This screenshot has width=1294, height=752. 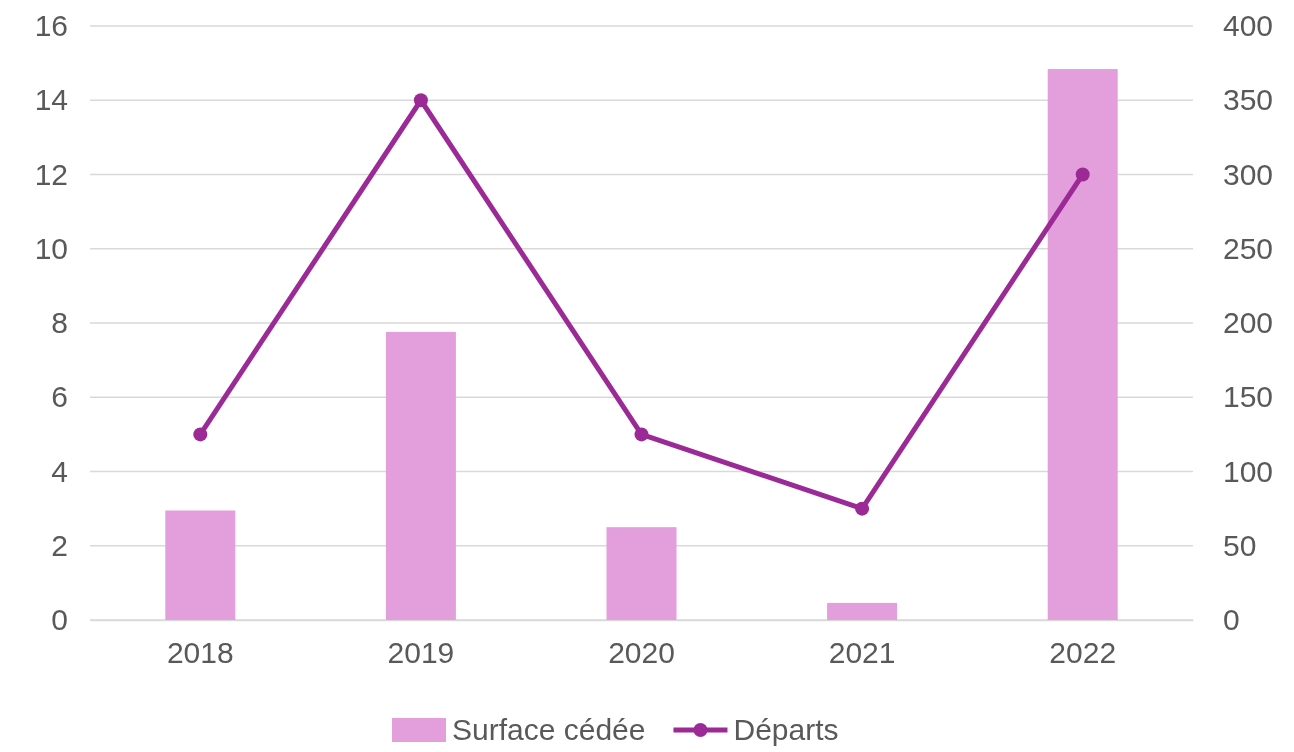 What do you see at coordinates (51, 26) in the screenshot?
I see `y-tick-label: 16` at bounding box center [51, 26].